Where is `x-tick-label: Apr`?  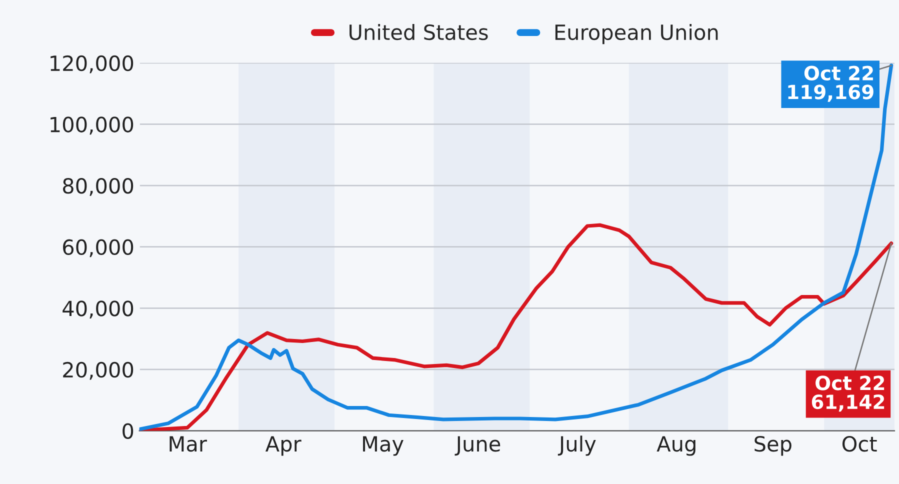
x-tick-label: Apr is located at coordinates (283, 446).